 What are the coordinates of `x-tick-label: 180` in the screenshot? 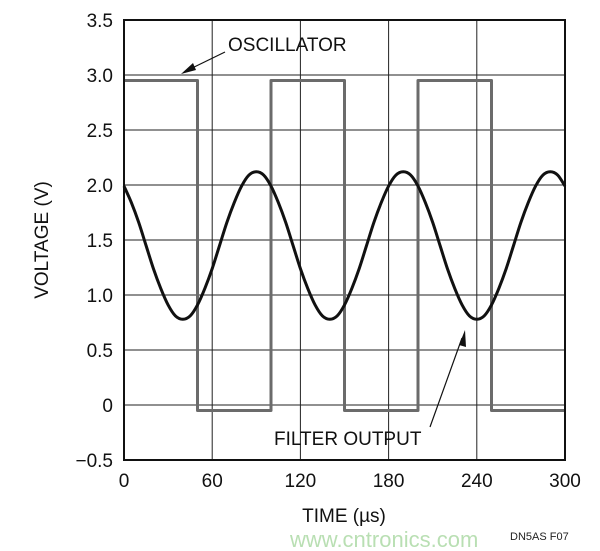 It's located at (389, 481).